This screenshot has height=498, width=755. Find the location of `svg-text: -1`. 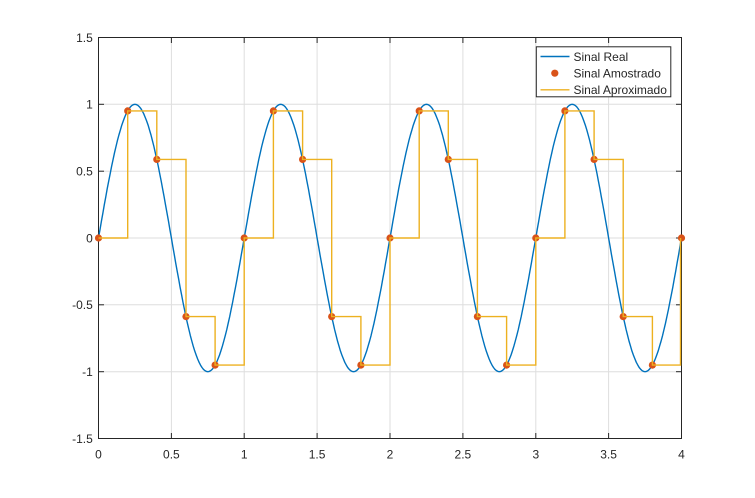

svg-text: -1 is located at coordinates (87, 372).